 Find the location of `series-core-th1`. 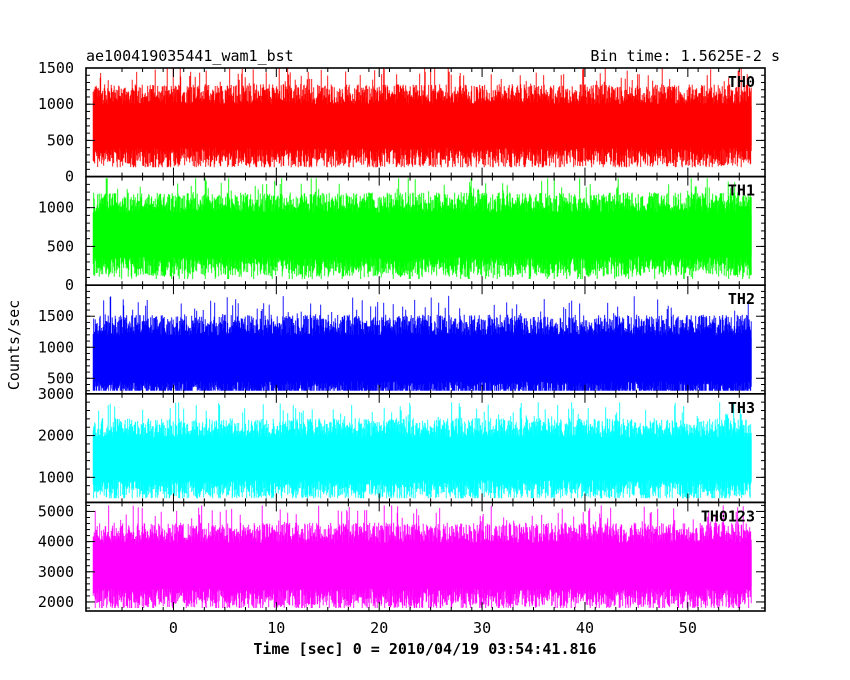

series-core-th1 is located at coordinates (422, 234).